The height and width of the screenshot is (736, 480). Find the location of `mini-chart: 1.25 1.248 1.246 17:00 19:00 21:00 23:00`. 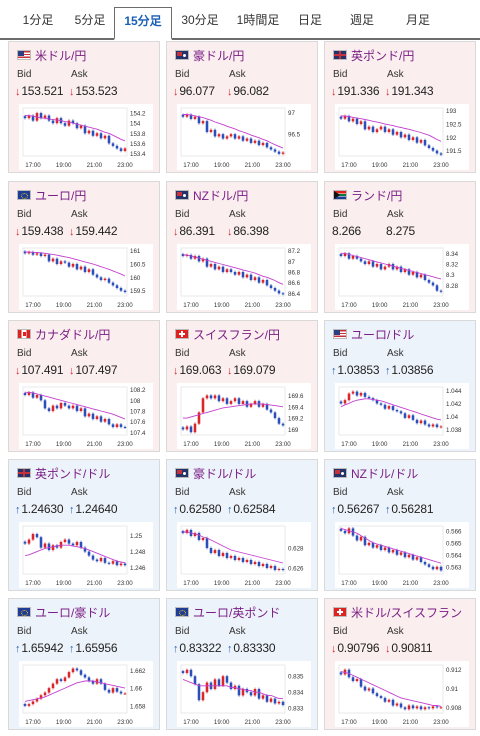

mini-chart: 1.25 1.248 1.246 17:00 19:00 21:00 23:00 is located at coordinates (86, 555).